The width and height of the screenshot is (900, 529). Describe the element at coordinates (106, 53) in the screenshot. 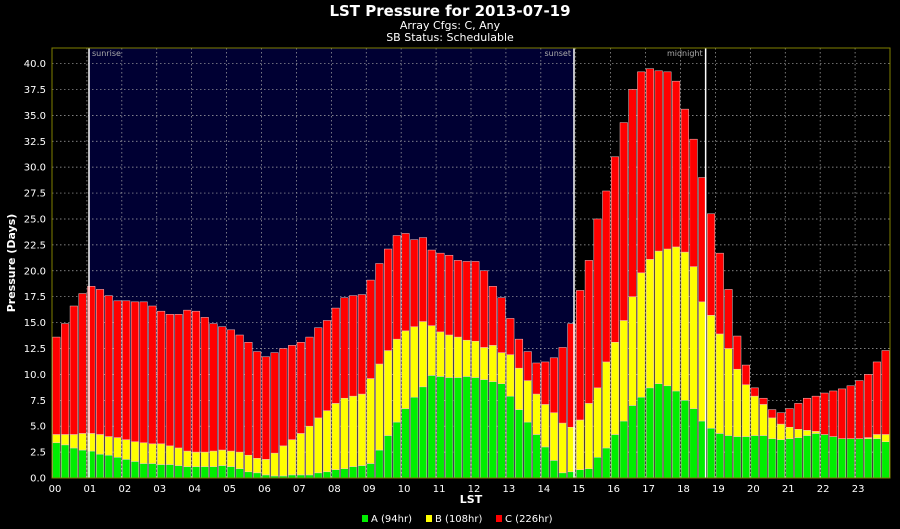

I see `sunrise-label: sunrise` at that location.